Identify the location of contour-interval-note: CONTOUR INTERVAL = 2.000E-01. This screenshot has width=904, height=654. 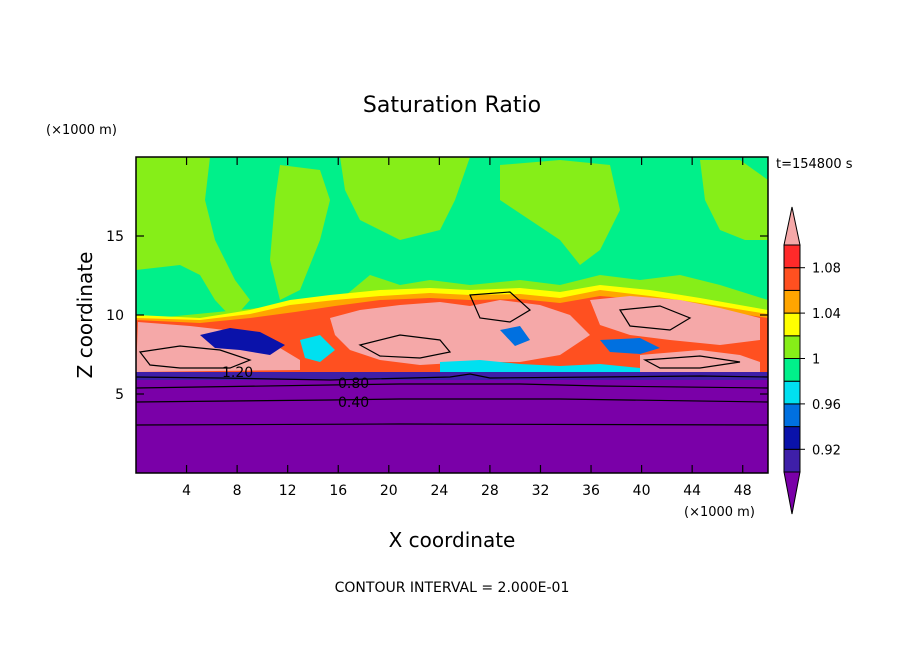
(452, 588).